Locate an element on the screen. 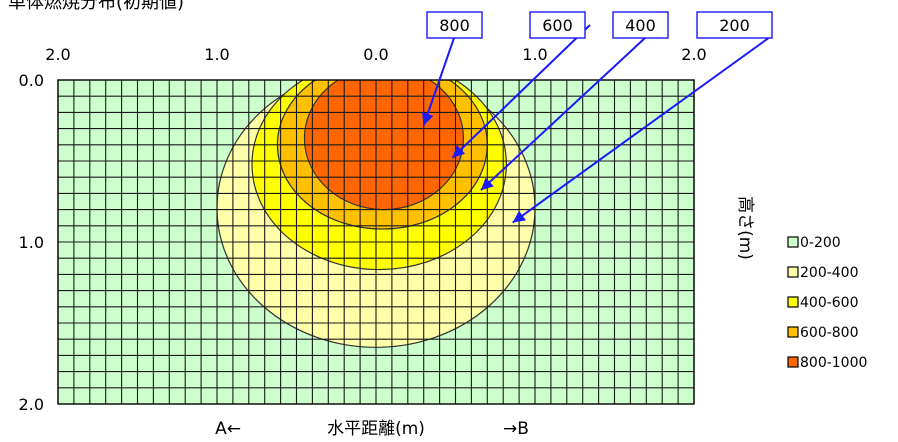 This screenshot has width=898, height=442. callout-label: 200 is located at coordinates (734, 25).